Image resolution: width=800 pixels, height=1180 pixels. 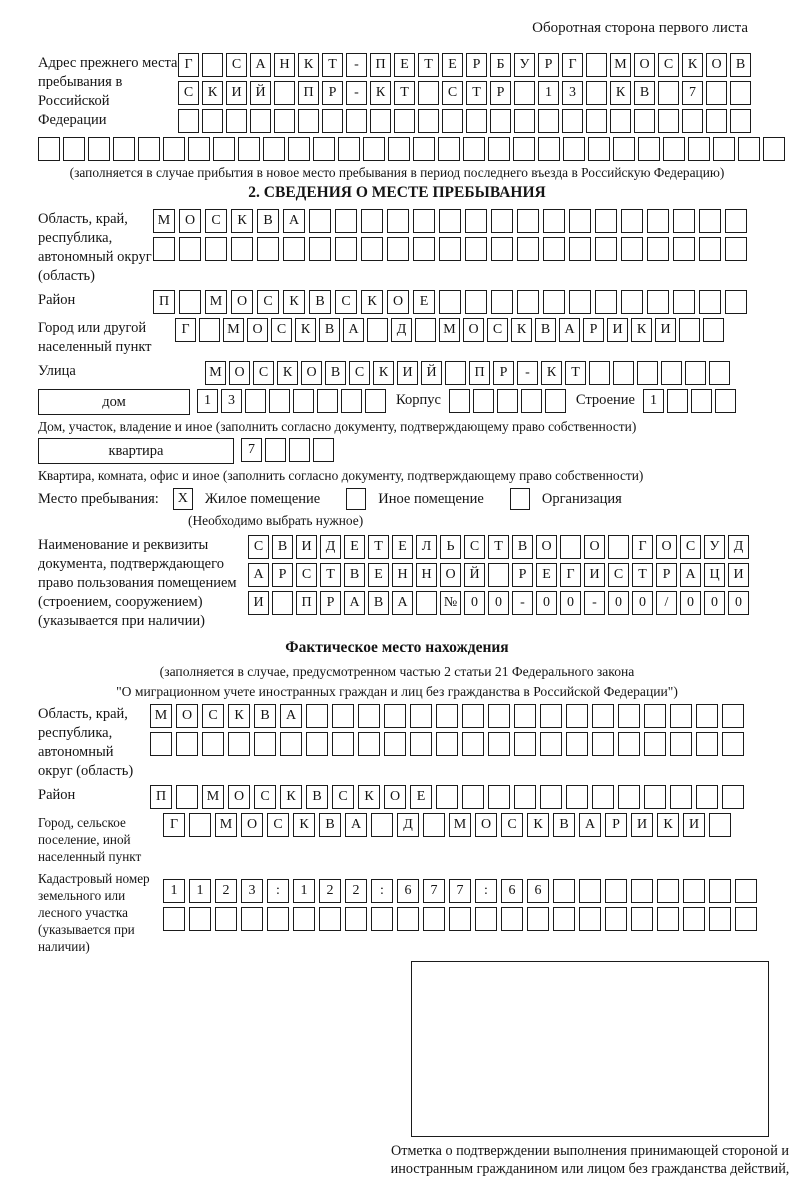 I want to click on char-cell: А, so click(x=291, y=716).